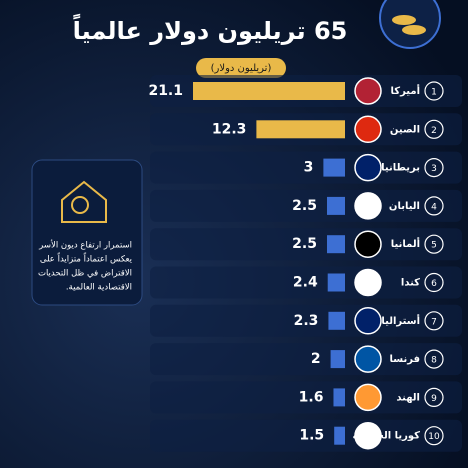 Image resolution: width=468 pixels, height=468 pixels. I want to click on value-label: 2.3, so click(306, 321).